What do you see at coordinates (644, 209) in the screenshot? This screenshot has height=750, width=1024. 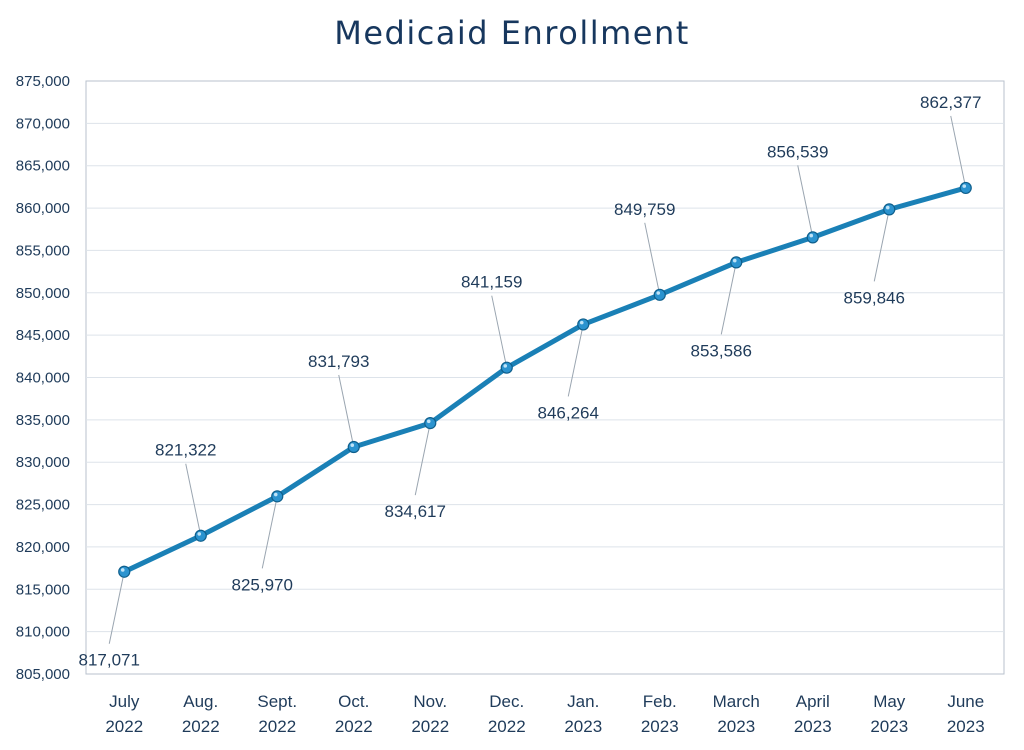 I see `data-label: 849,759` at bounding box center [644, 209].